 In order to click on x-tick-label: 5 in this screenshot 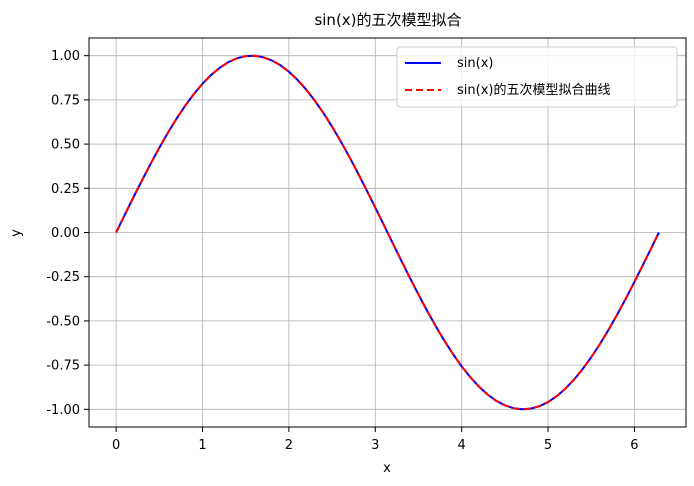, I will do `click(548, 445)`.